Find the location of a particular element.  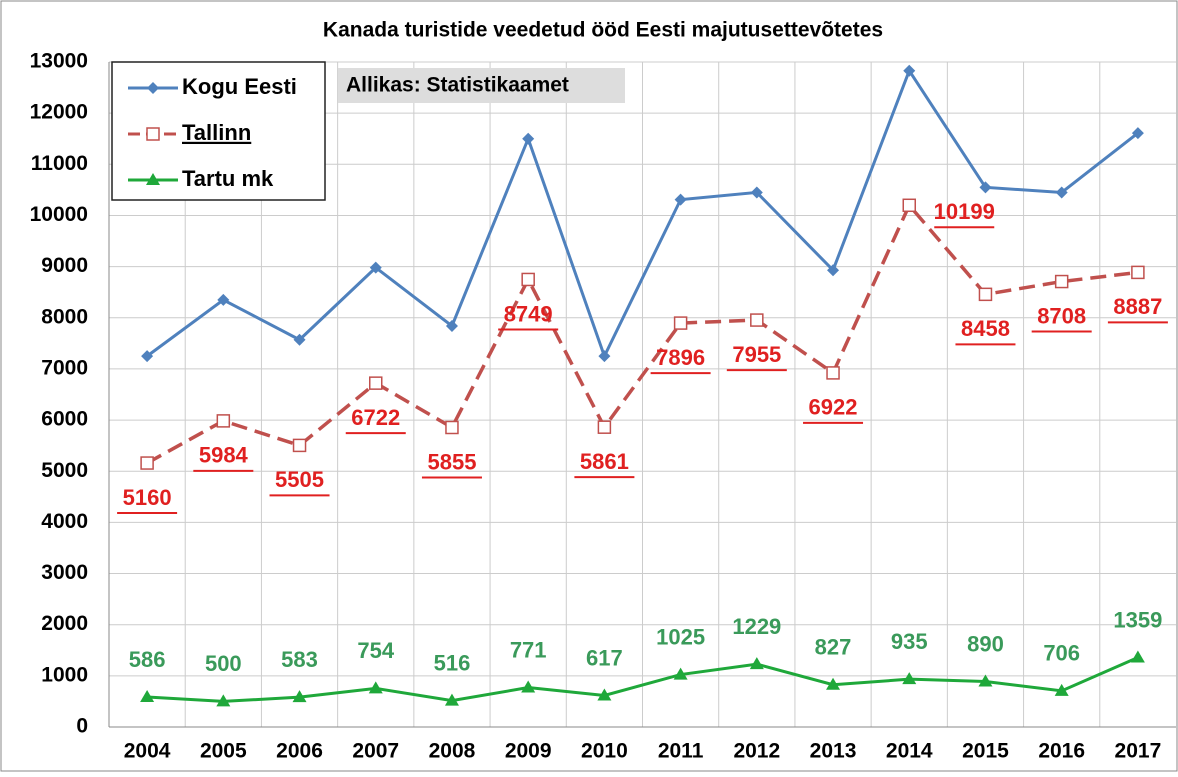

x-tick-label: 2012 is located at coordinates (756, 751).